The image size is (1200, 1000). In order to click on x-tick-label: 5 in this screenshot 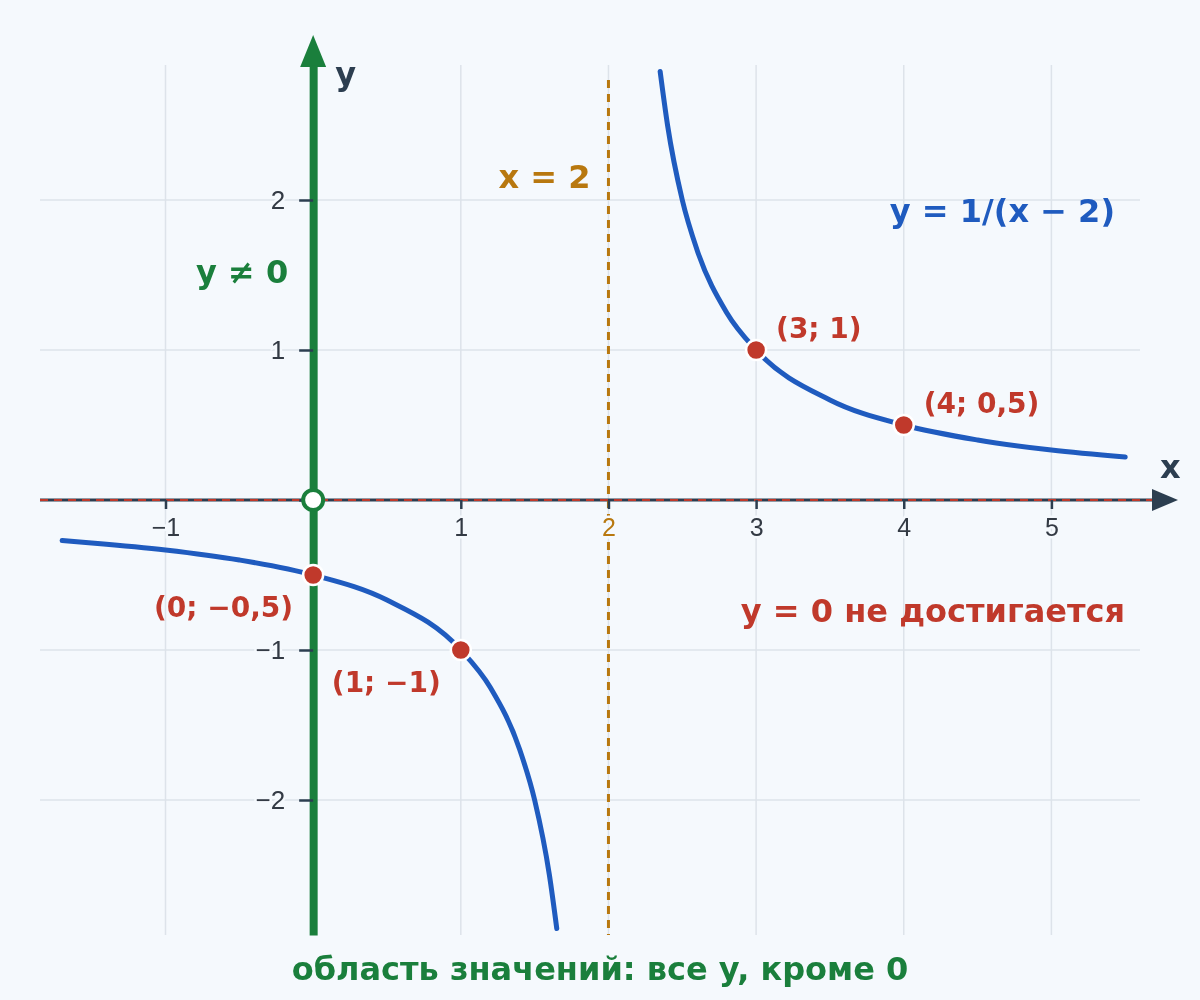, I will do `click(1051, 526)`.